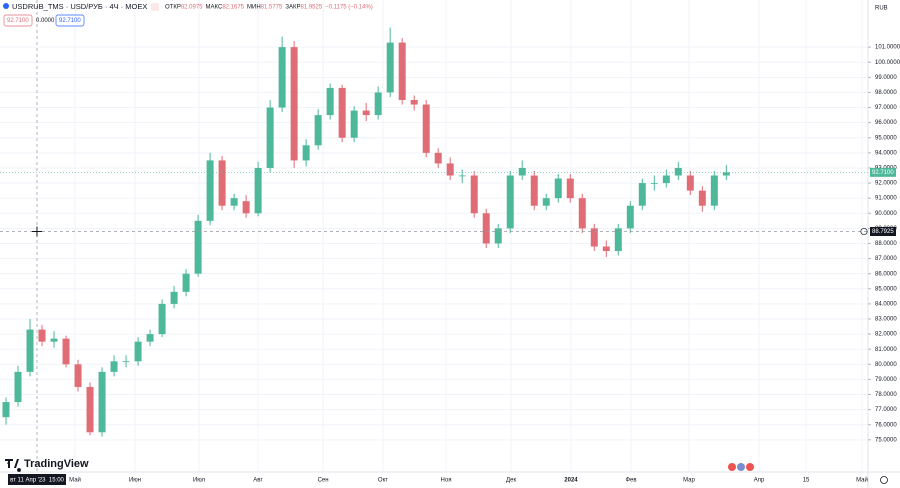  What do you see at coordinates (886, 425) in the screenshot?
I see `y-tick-label: 76.0000` at bounding box center [886, 425].